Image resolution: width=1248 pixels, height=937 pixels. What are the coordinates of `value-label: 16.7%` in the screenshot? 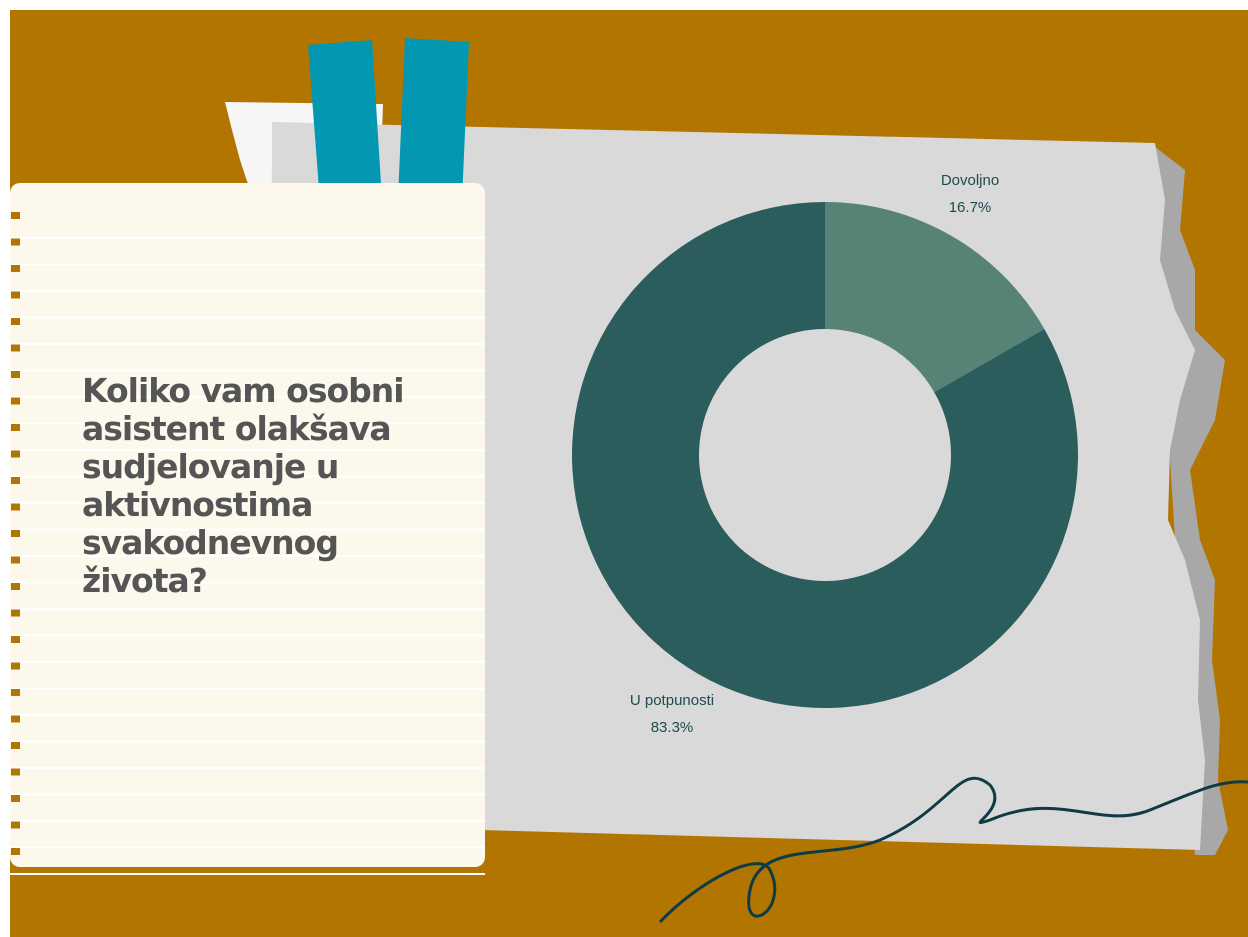 It's located at (970, 207).